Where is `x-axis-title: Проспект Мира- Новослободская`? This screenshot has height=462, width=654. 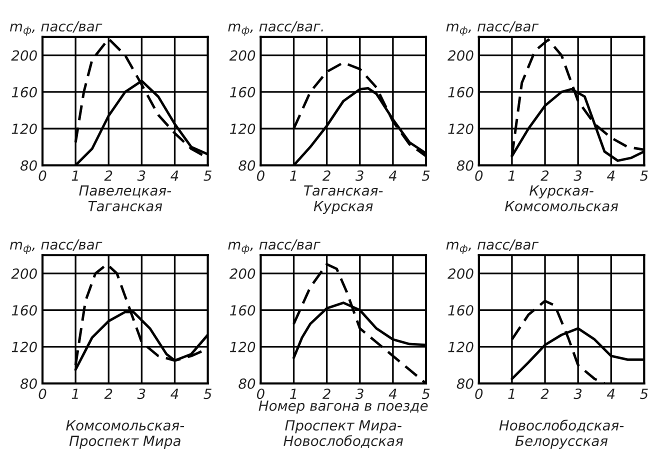
x-axis-title: Проспект Мира- Новослободская is located at coordinates (343, 434).